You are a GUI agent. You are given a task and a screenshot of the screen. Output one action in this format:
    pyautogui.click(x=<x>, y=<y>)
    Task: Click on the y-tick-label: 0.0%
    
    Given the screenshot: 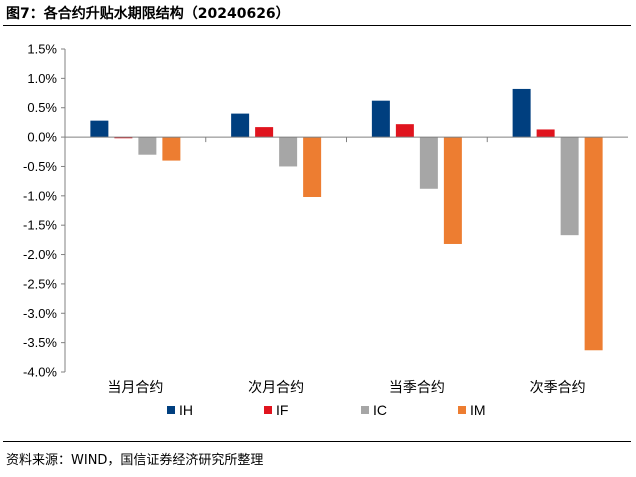 What is the action you would take?
    pyautogui.click(x=42, y=137)
    